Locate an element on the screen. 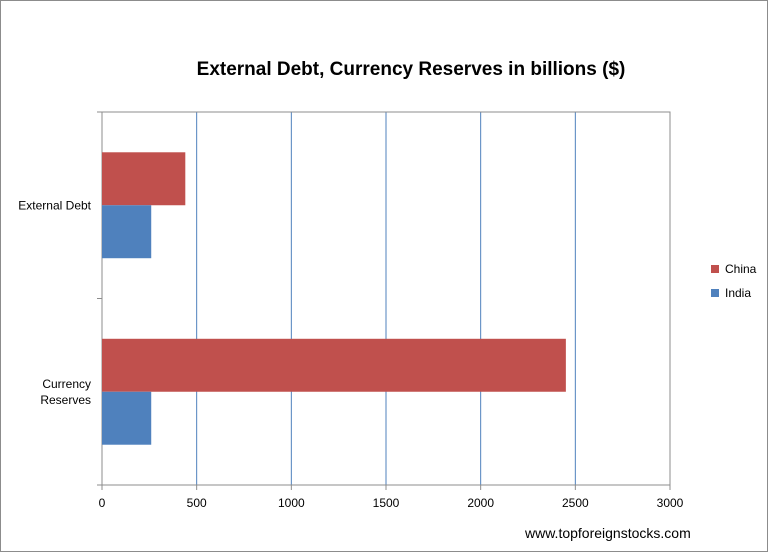 The width and height of the screenshot is (768, 552). x-tick-label-0: 0 is located at coordinates (102, 503).